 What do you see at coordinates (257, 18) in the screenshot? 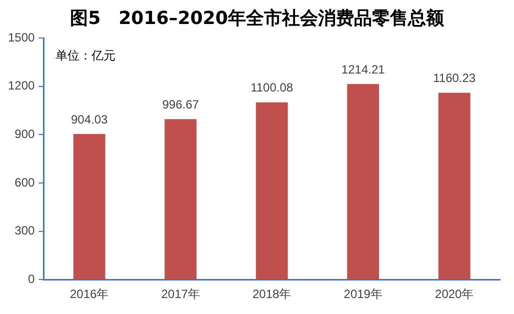
I see `chart-title: 图5 2016–2020年全市社会消费品零售总额` at bounding box center [257, 18].